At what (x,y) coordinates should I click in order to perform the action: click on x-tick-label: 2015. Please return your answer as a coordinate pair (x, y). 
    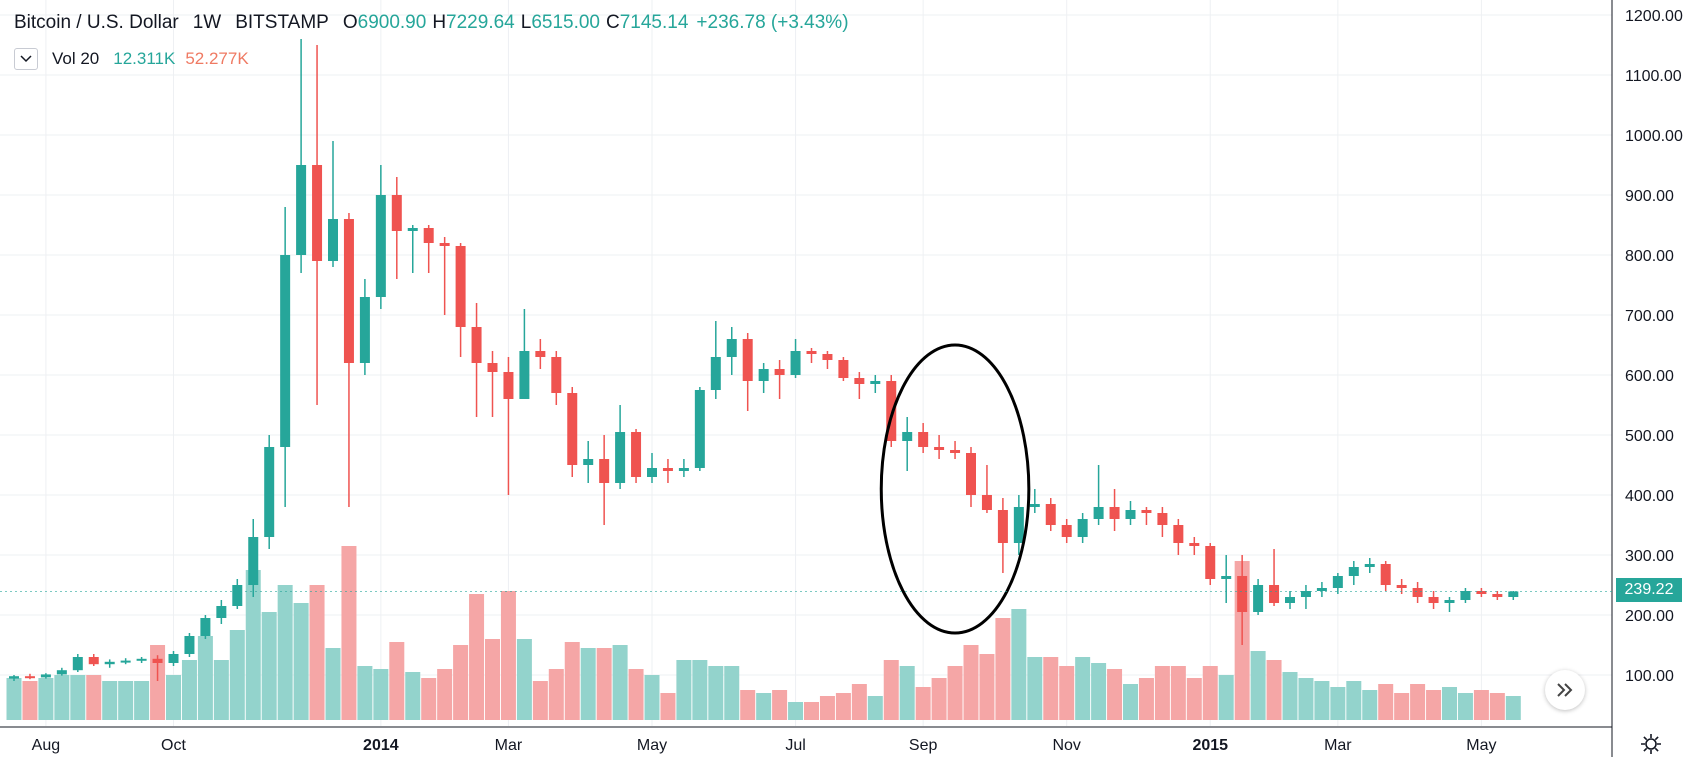
    Looking at the image, I should click on (1210, 745).